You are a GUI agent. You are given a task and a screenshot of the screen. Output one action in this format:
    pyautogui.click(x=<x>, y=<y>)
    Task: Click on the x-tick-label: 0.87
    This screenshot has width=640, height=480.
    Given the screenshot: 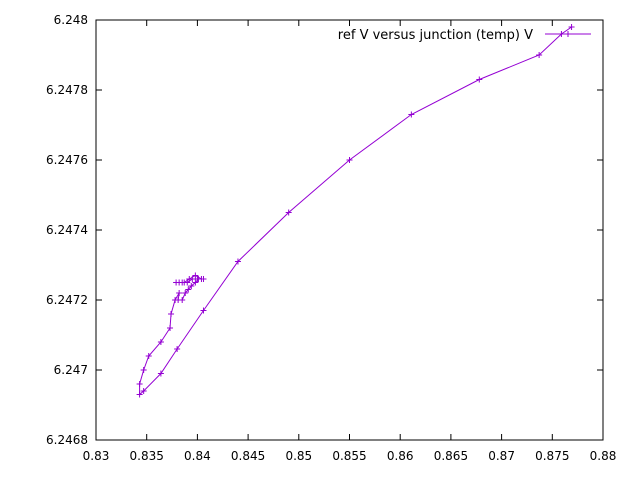 What is the action you would take?
    pyautogui.click(x=501, y=456)
    